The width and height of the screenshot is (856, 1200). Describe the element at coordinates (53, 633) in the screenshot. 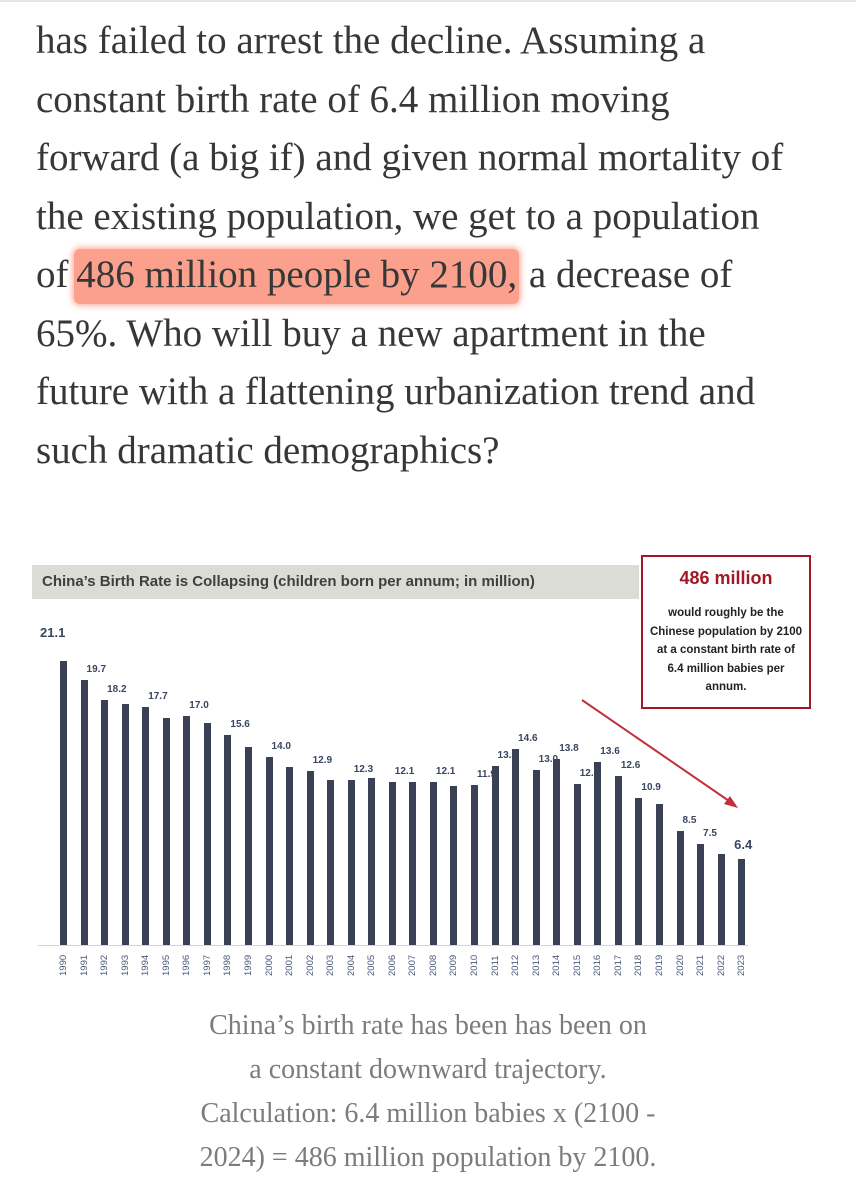

I see `data-label: 21.1` at that location.